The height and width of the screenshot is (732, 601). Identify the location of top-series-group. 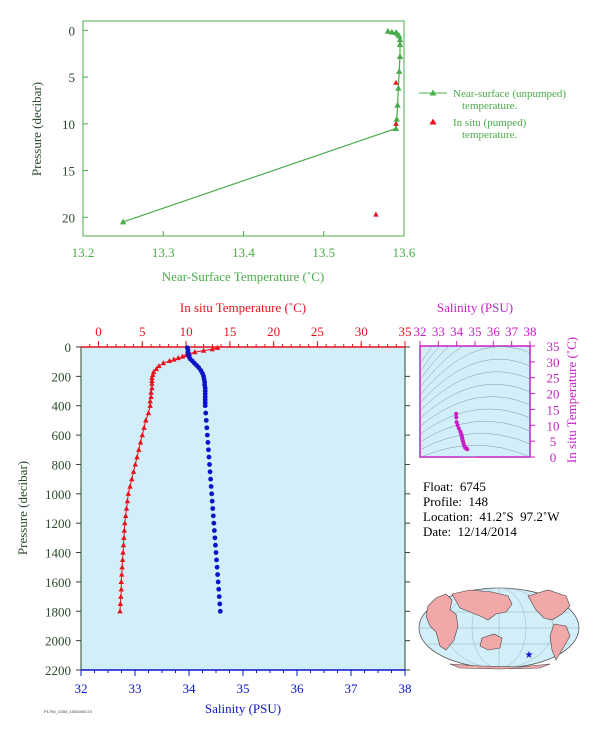
(261, 126).